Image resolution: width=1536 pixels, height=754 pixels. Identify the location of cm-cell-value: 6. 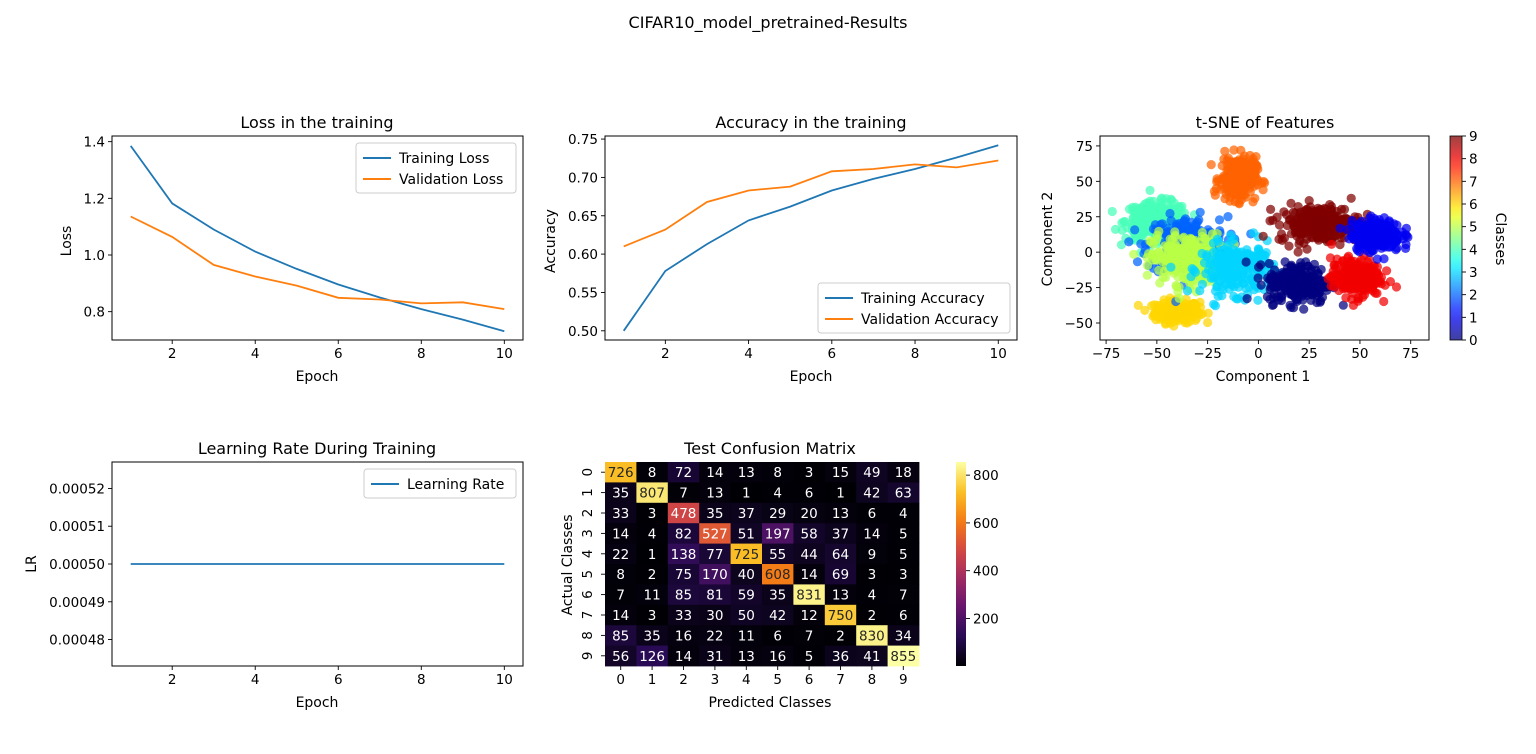
(777, 636).